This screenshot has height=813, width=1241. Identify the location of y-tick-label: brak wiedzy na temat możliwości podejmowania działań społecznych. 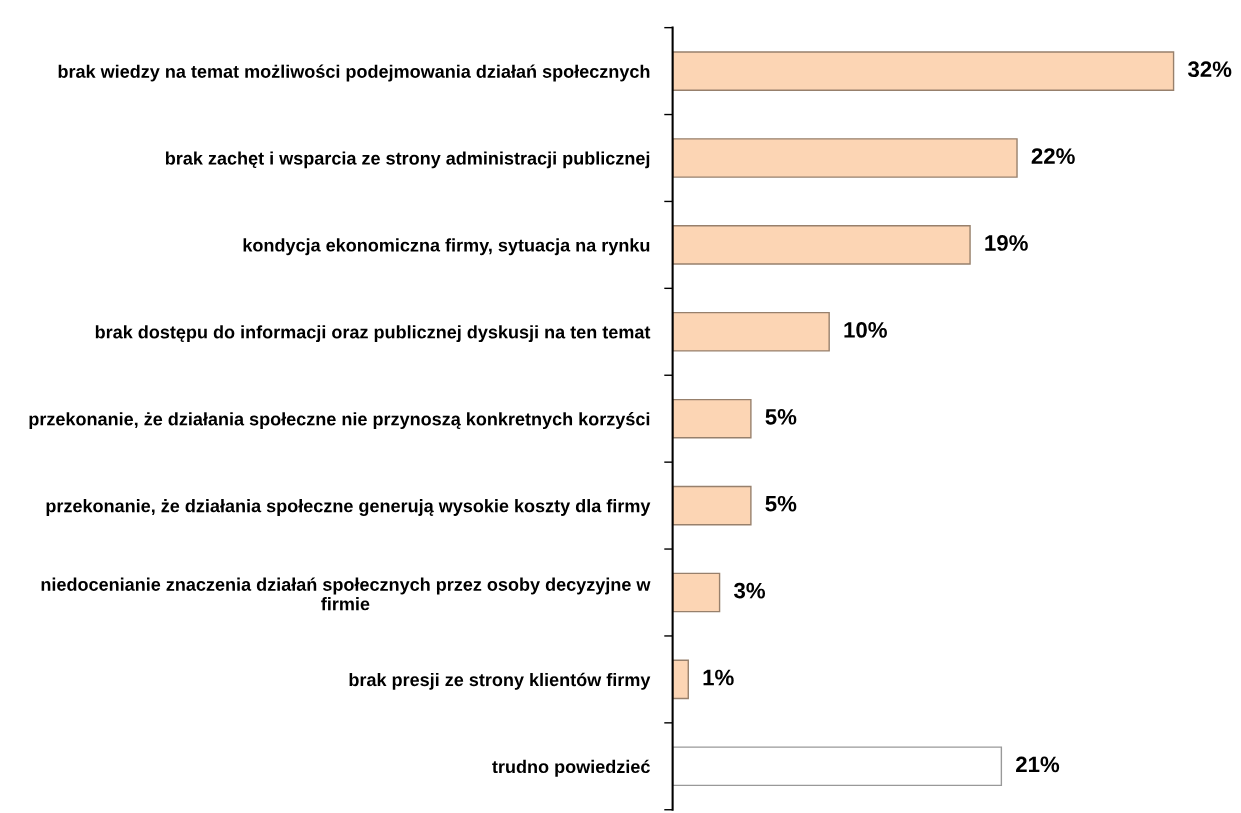
(354, 73).